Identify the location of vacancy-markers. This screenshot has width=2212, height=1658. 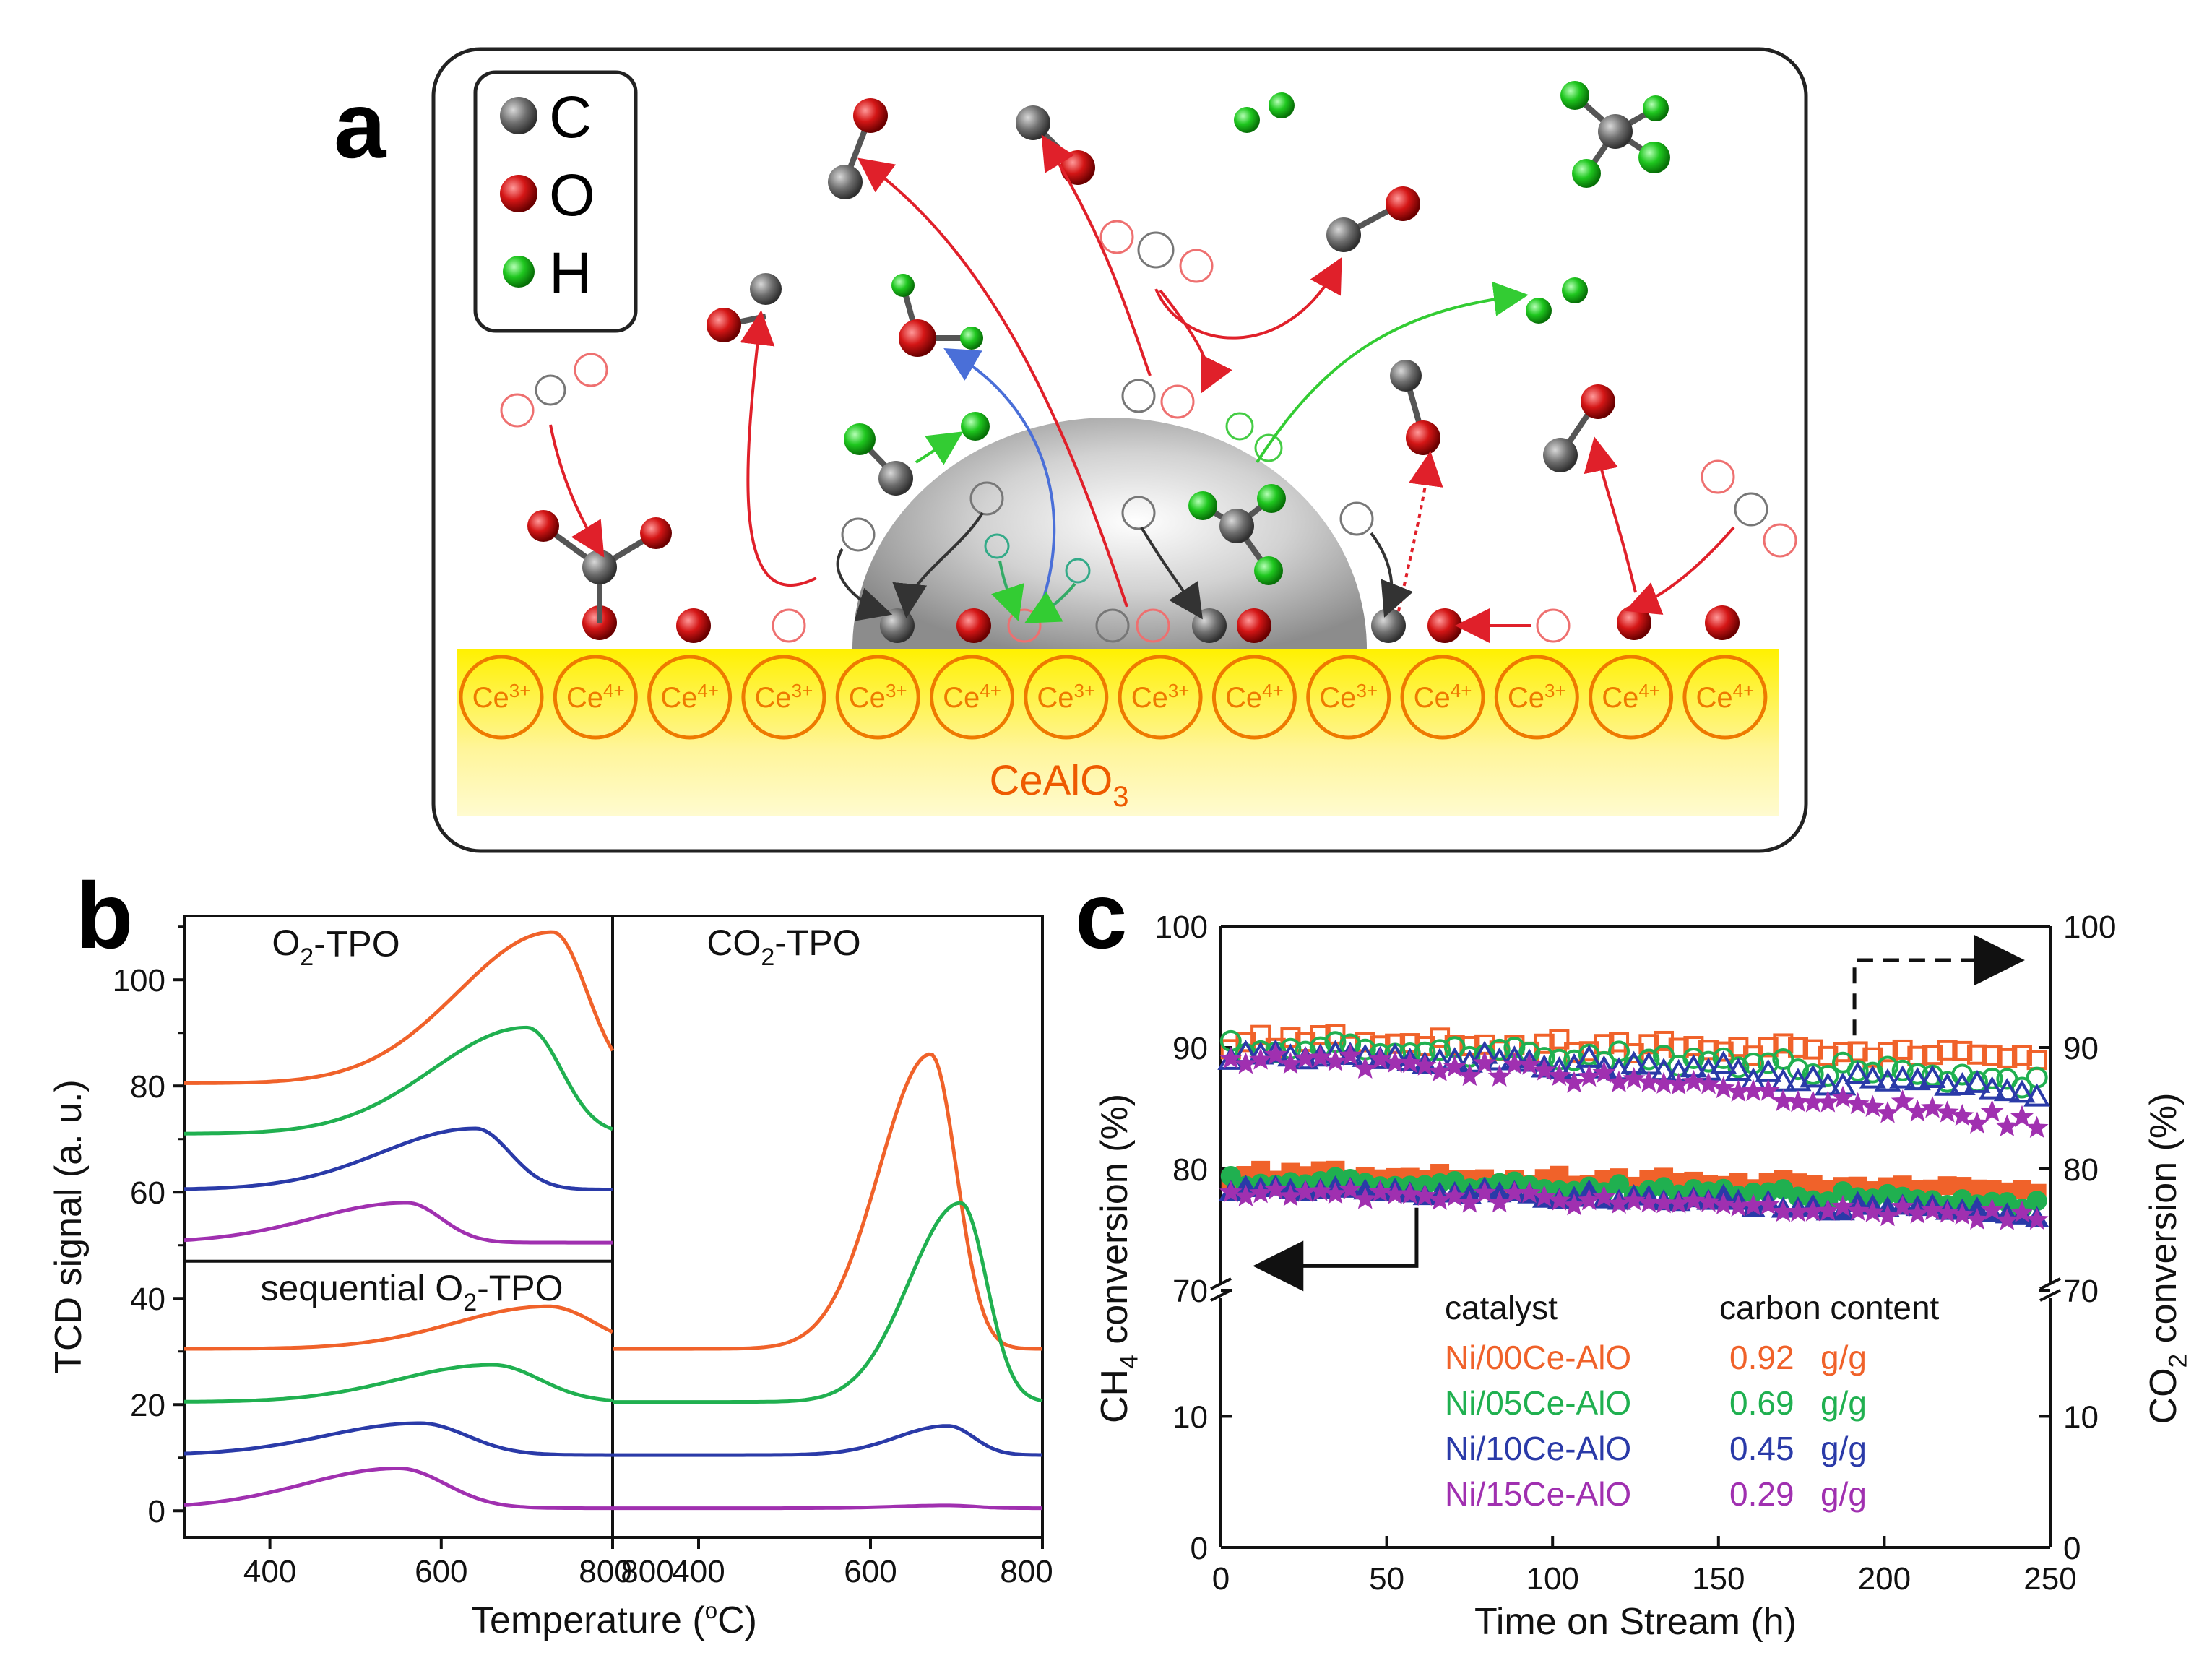
(1149, 431).